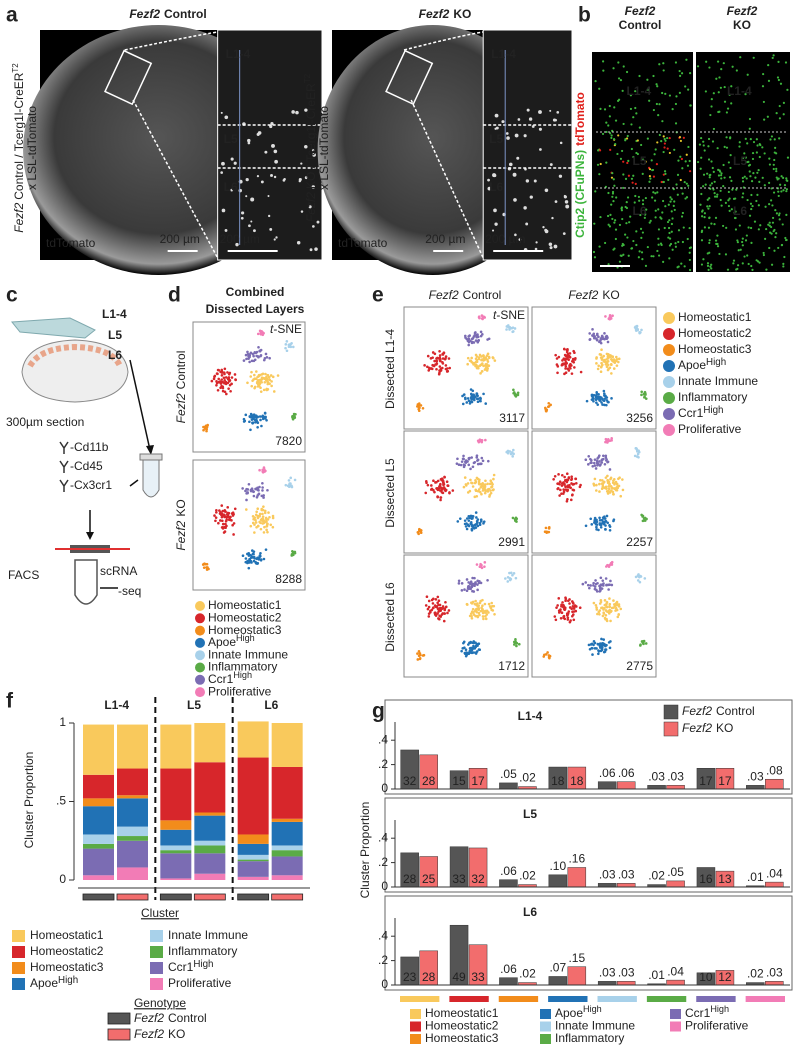 The width and height of the screenshot is (801, 1050). What do you see at coordinates (91, 485) in the screenshot?
I see `antibody-label: -Cx3cr1` at bounding box center [91, 485].